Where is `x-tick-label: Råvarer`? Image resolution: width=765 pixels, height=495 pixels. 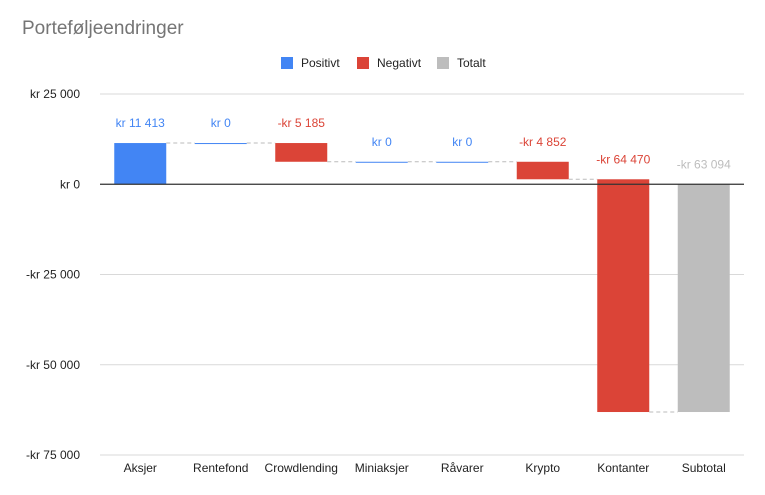 x-tick-label: Råvarer is located at coordinates (462, 468).